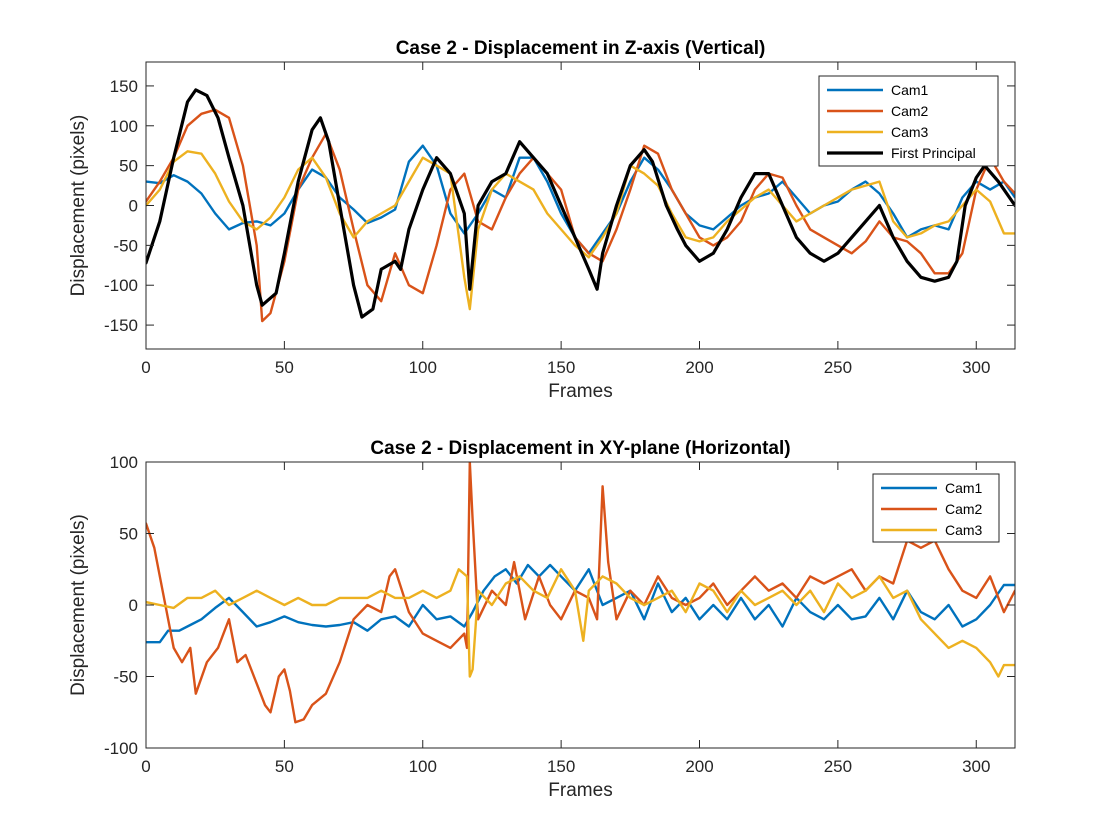  What do you see at coordinates (936, 508) in the screenshot?
I see `legend: Cam1 Cam2 Cam3` at bounding box center [936, 508].